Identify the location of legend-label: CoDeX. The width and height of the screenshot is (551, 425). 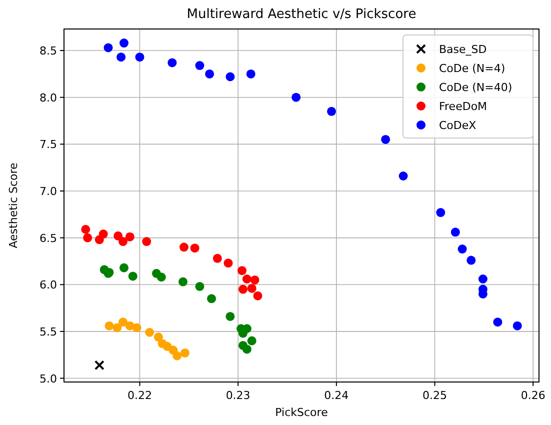
(458, 125).